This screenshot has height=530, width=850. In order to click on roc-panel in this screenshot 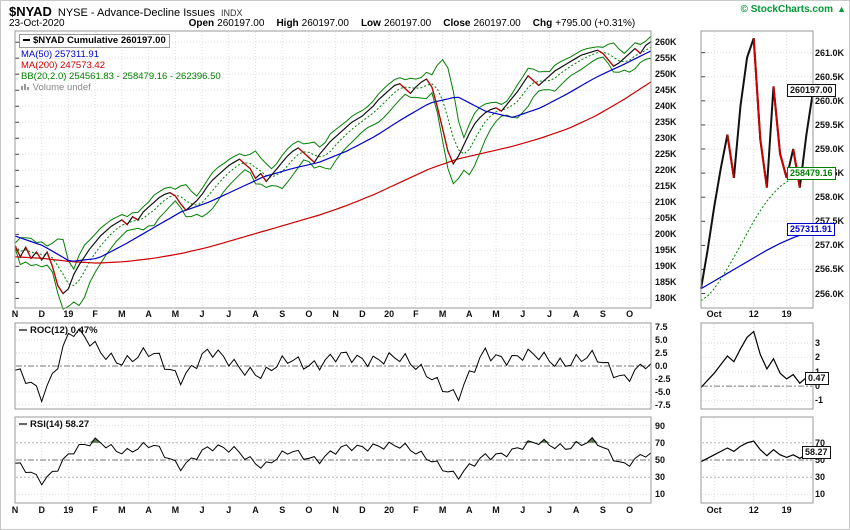, I will do `click(333, 366)`.